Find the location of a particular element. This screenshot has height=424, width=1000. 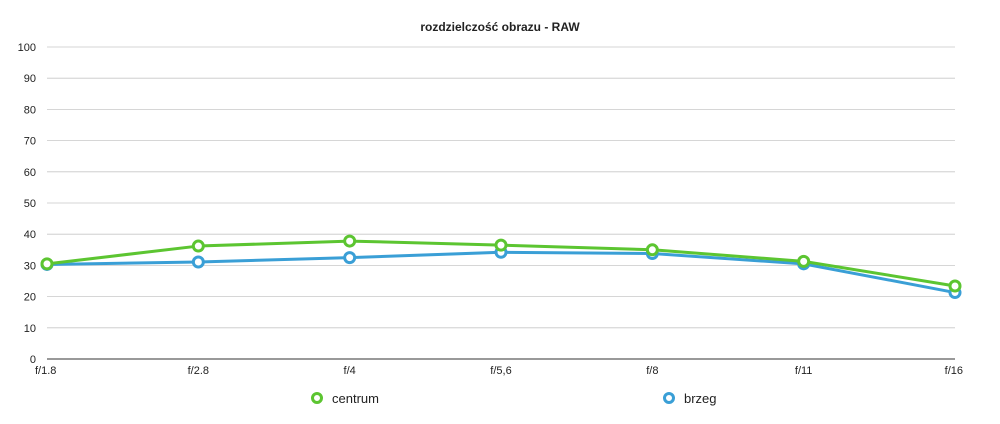

x-tick-label: f/16 is located at coordinates (954, 371).